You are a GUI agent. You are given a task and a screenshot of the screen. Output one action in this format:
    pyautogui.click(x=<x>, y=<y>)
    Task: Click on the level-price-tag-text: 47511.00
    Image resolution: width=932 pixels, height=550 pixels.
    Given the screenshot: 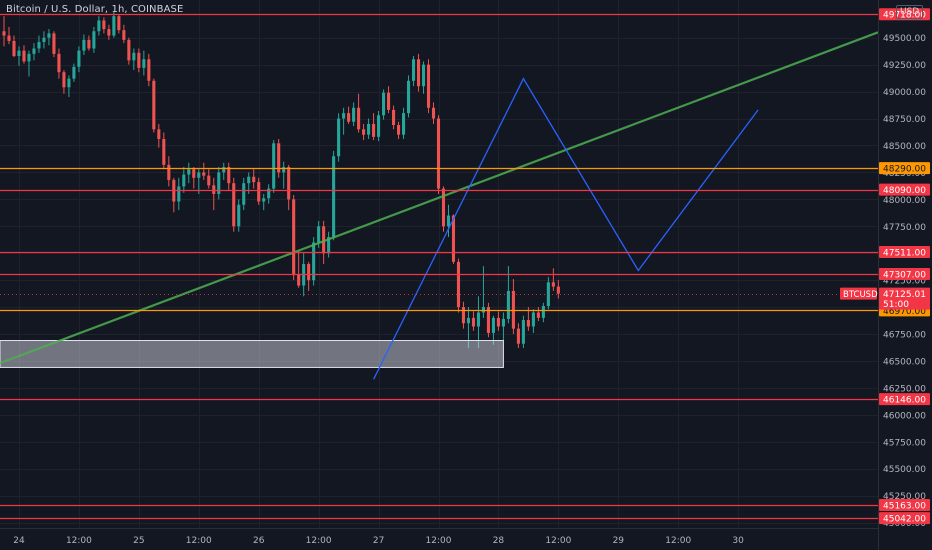 What is the action you would take?
    pyautogui.click(x=904, y=254)
    